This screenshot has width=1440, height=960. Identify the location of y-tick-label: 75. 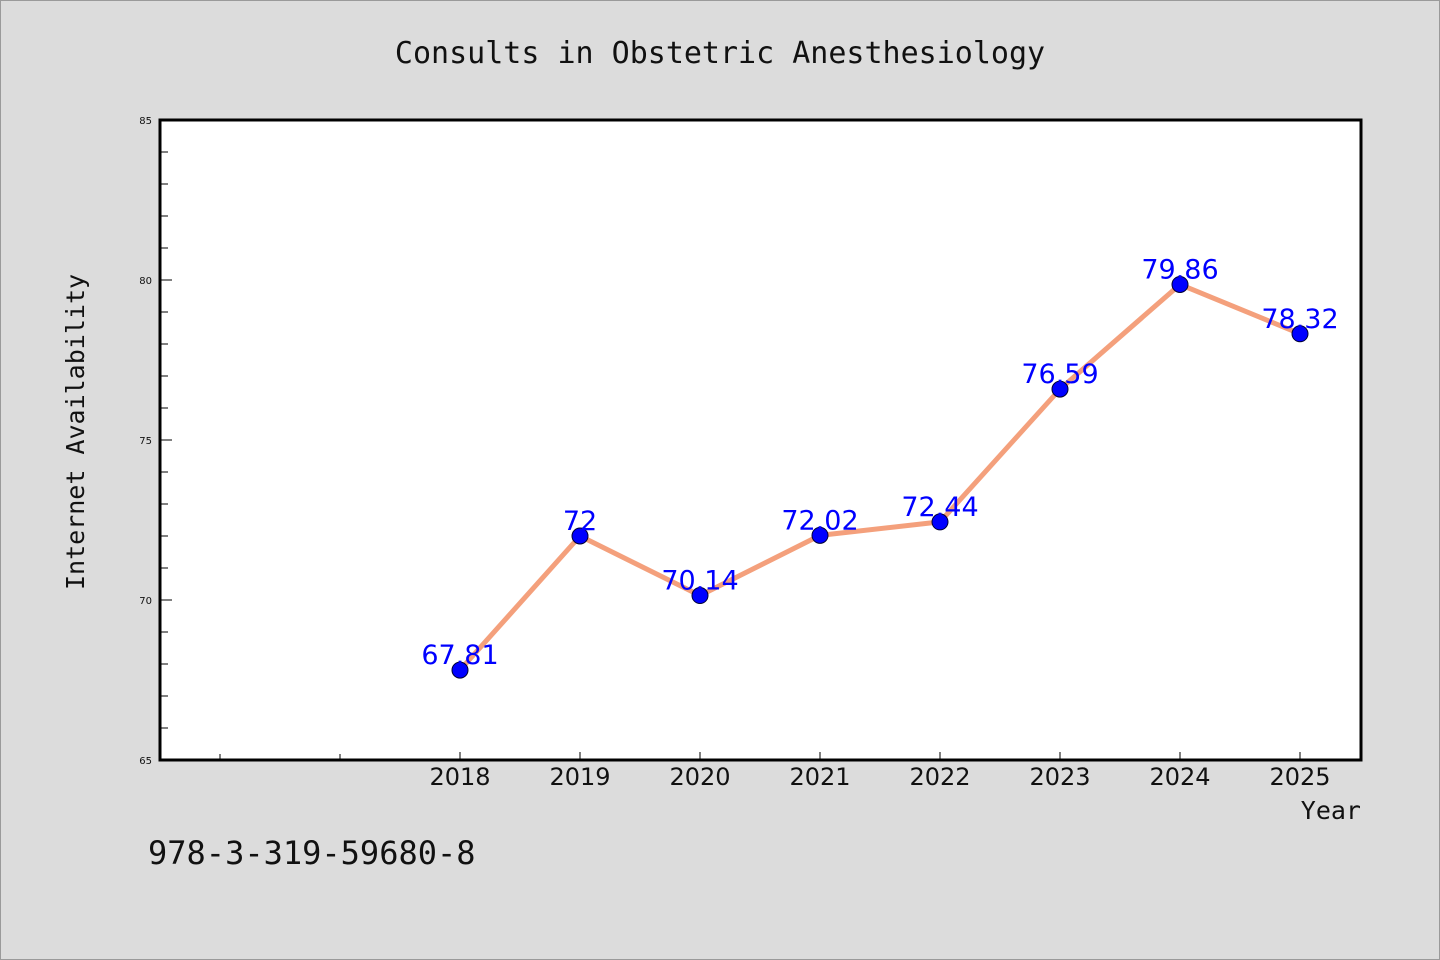
(145, 441).